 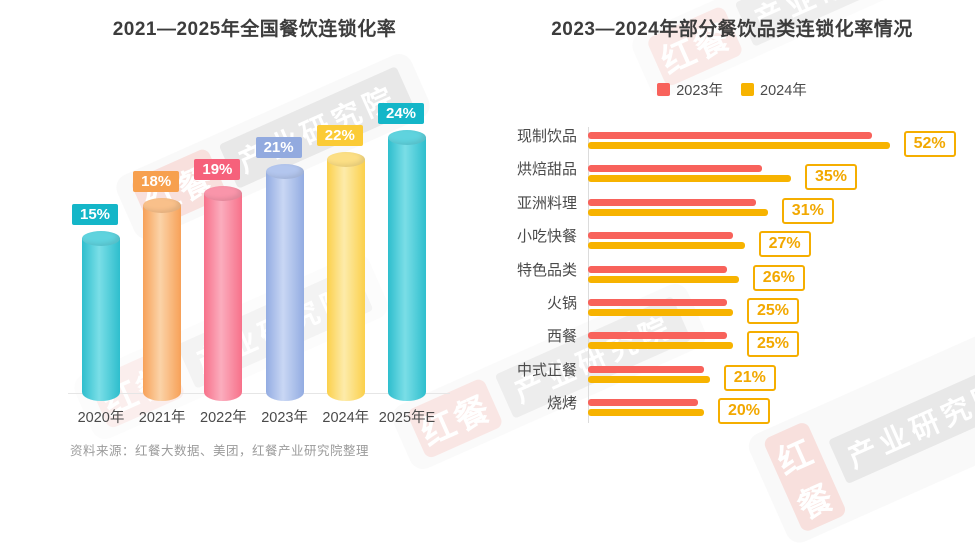 I want to click on category-row: 特色品类 26%, so click(x=729, y=274).